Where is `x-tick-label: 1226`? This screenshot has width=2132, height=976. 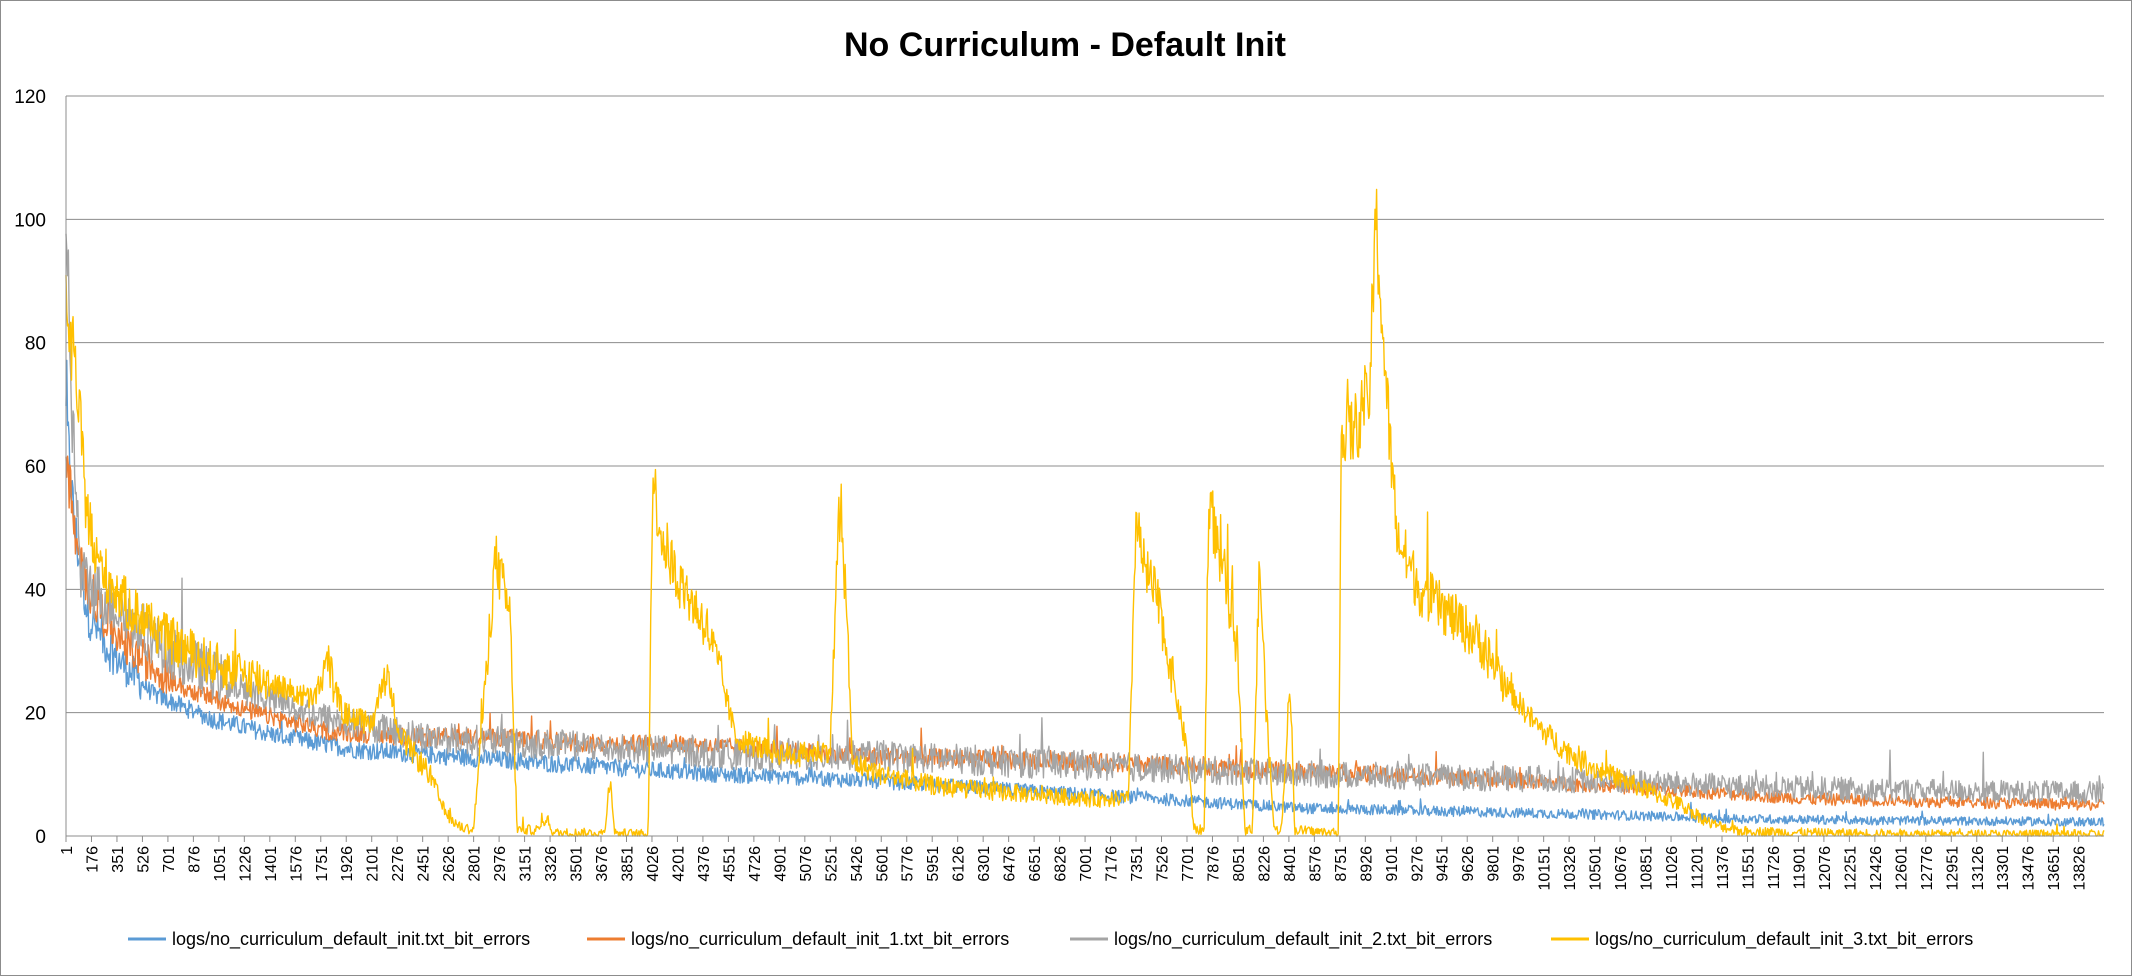 x-tick-label: 1226 is located at coordinates (245, 864).